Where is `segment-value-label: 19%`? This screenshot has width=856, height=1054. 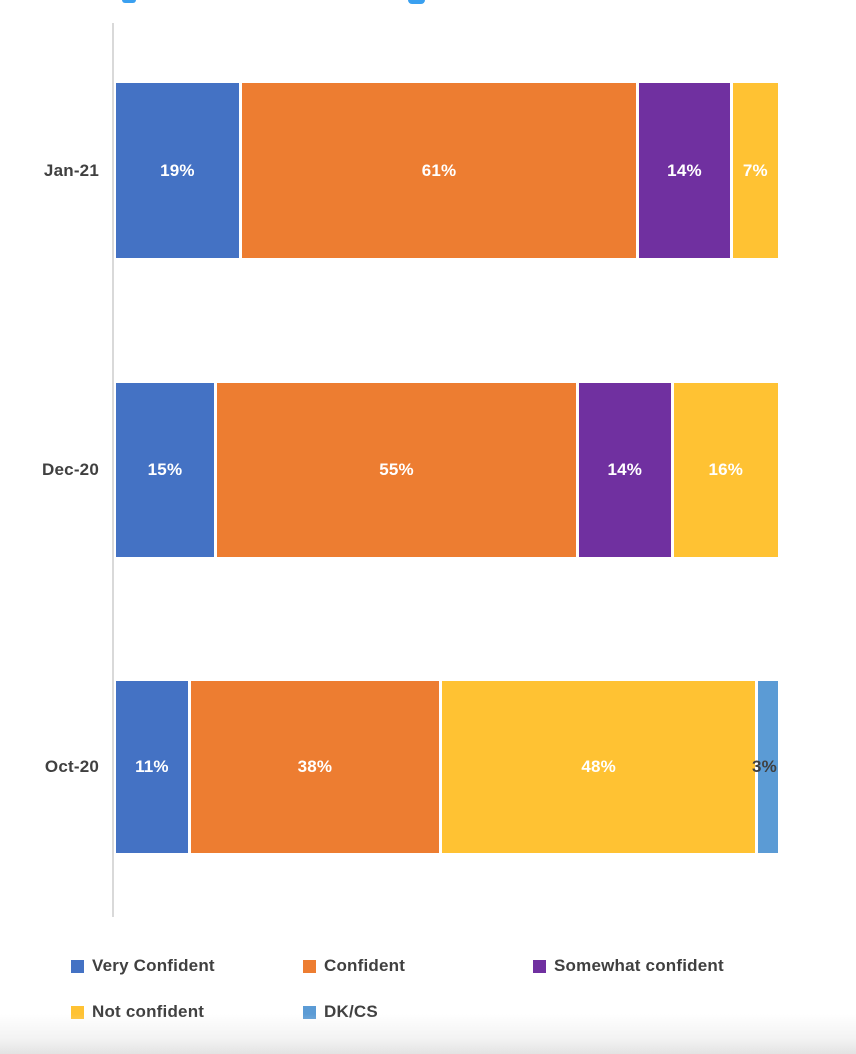
segment-value-label: 19% is located at coordinates (177, 170).